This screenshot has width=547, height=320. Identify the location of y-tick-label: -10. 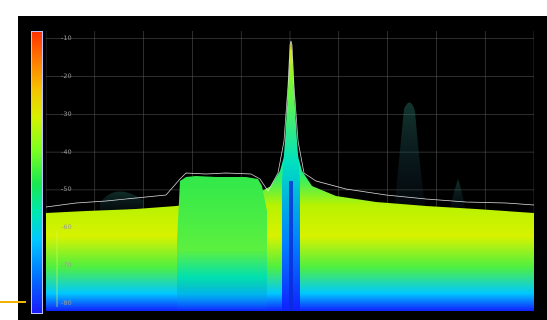
(66, 38).